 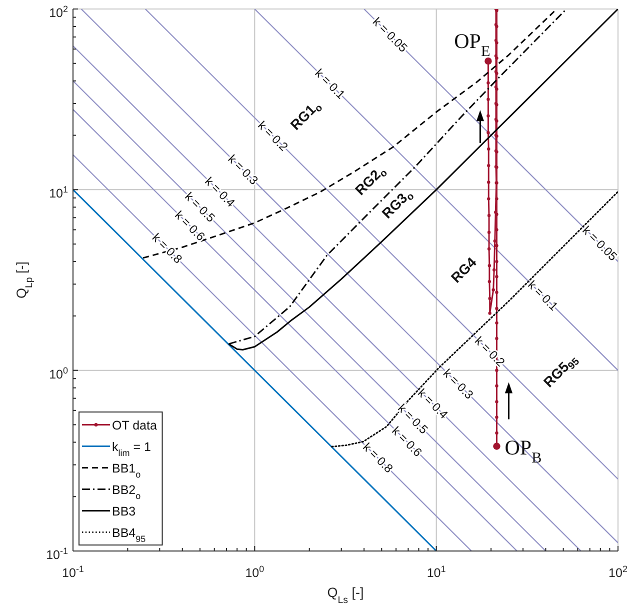 What do you see at coordinates (126, 491) in the screenshot?
I see `legend-label: BB2$_{o}$` at bounding box center [126, 491].